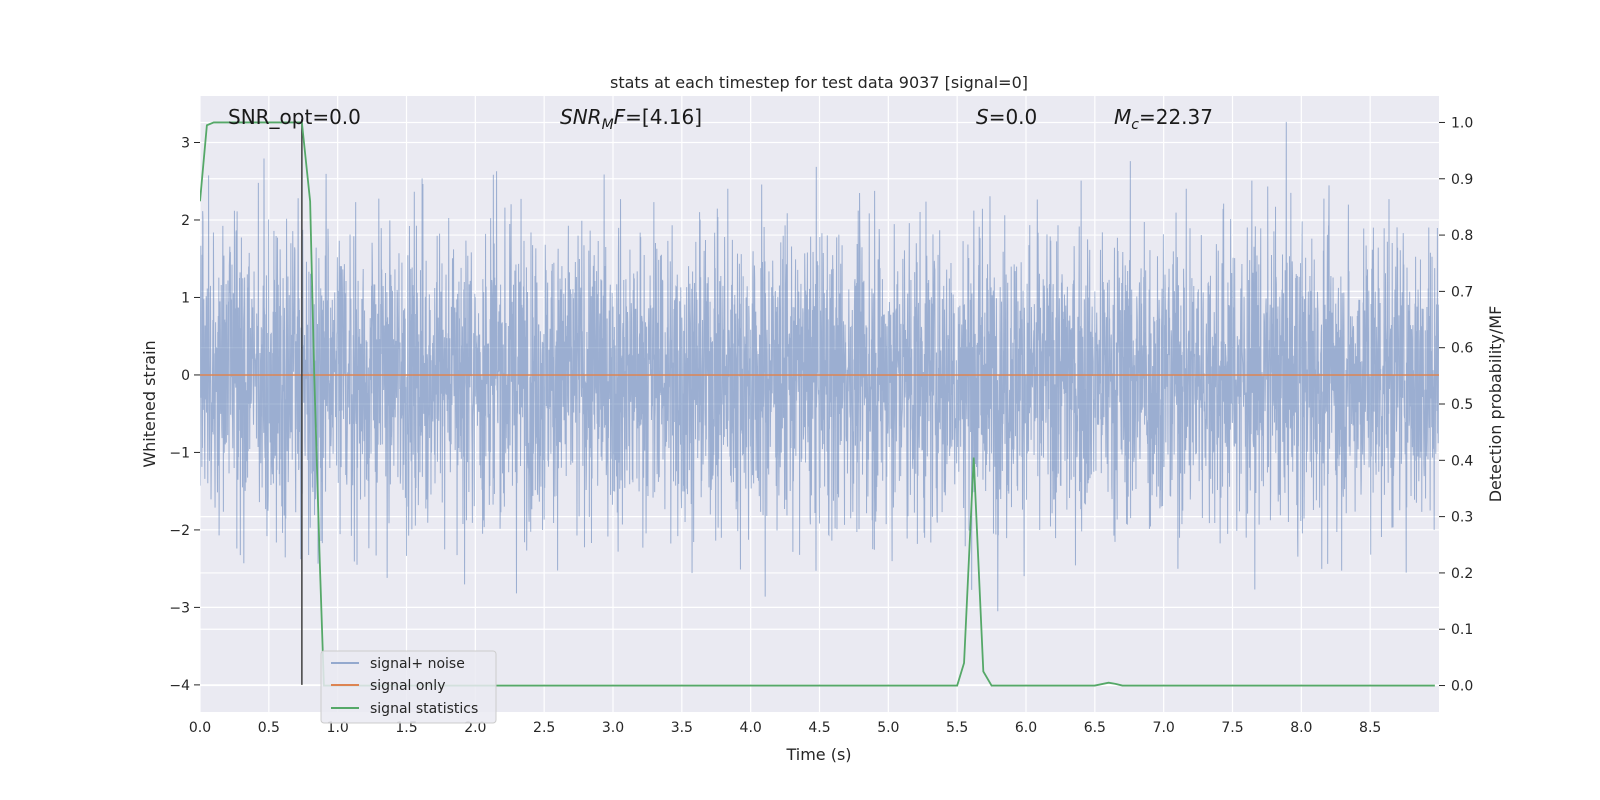  Describe the element at coordinates (751, 728) in the screenshot. I see `x-tick-label: 4.0` at that location.